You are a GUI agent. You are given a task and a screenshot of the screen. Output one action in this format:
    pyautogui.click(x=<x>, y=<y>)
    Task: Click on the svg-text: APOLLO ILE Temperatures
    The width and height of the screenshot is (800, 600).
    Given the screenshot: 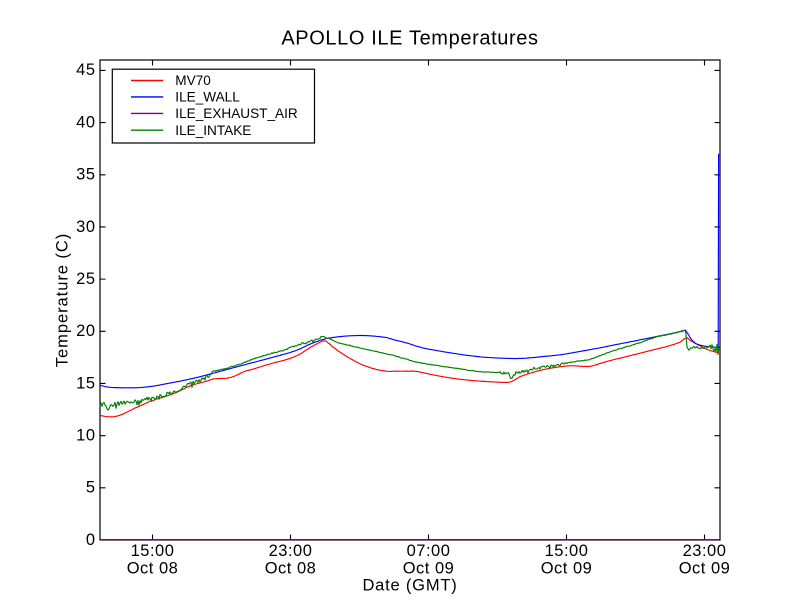 What is the action you would take?
    pyautogui.click(x=409, y=38)
    